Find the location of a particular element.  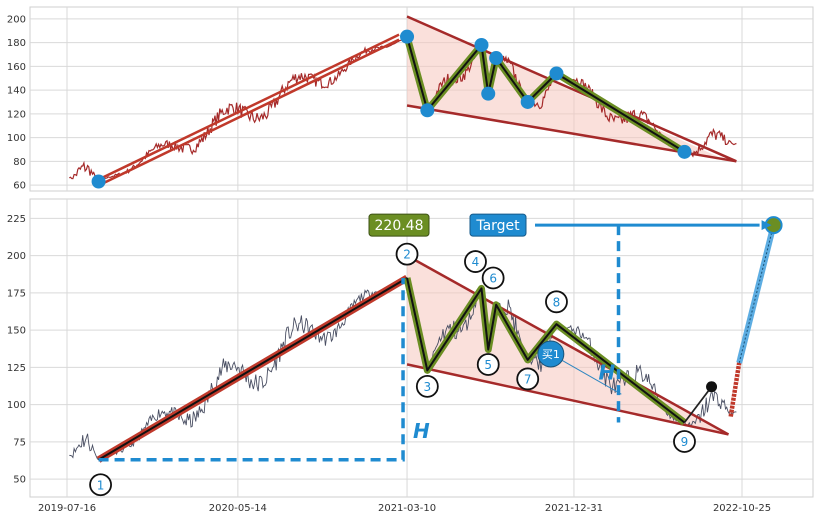

top-ytick-label: 160 is located at coordinates (16, 67).